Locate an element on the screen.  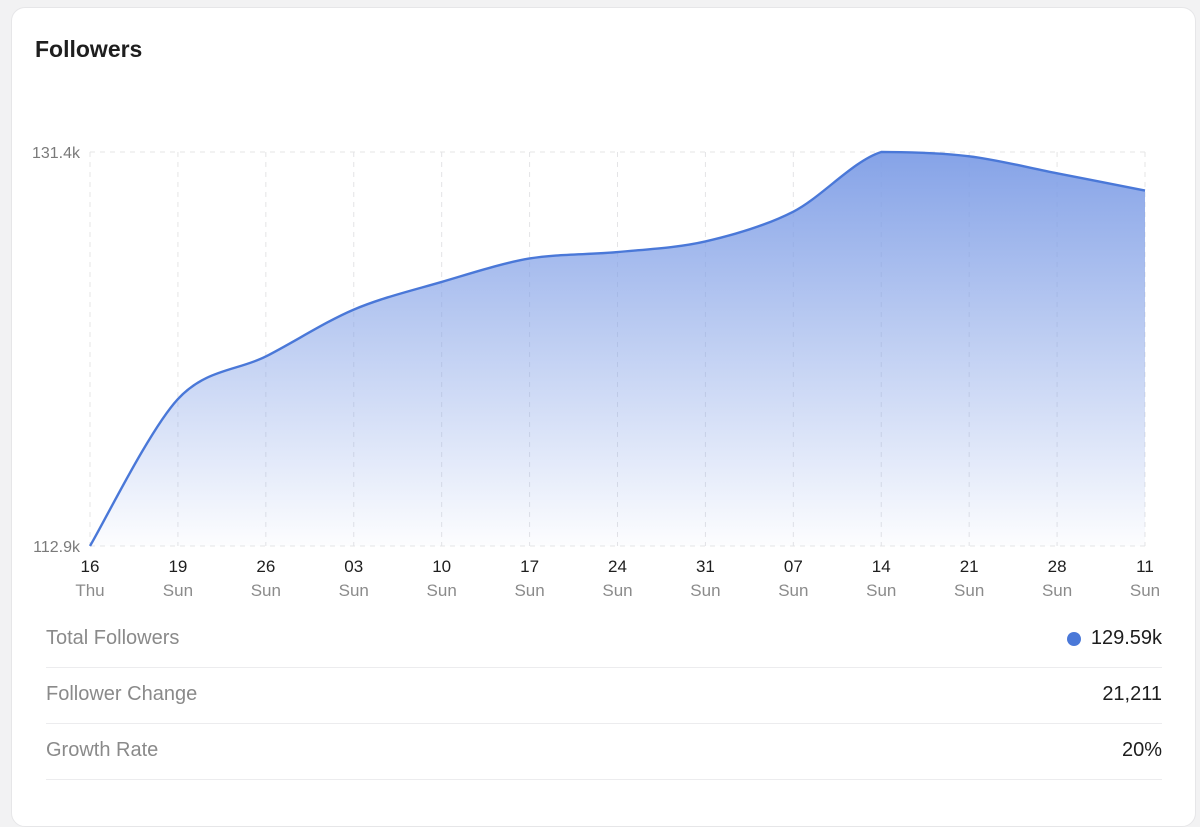
x-tick-day-label: 24 is located at coordinates (617, 566).